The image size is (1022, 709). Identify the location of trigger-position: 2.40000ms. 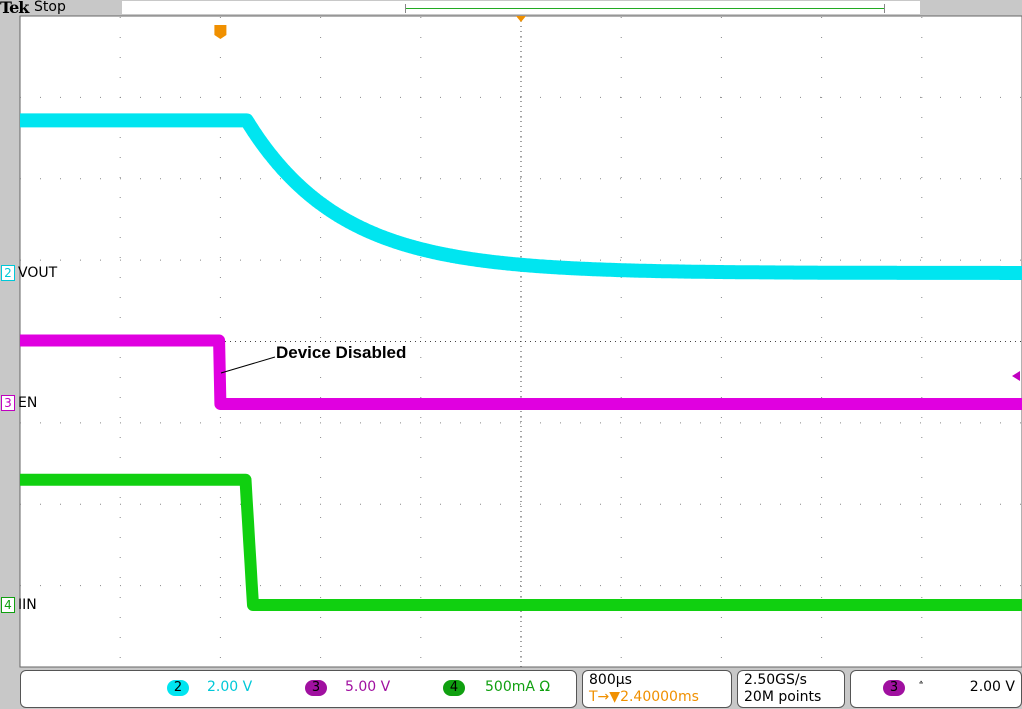
(659, 697).